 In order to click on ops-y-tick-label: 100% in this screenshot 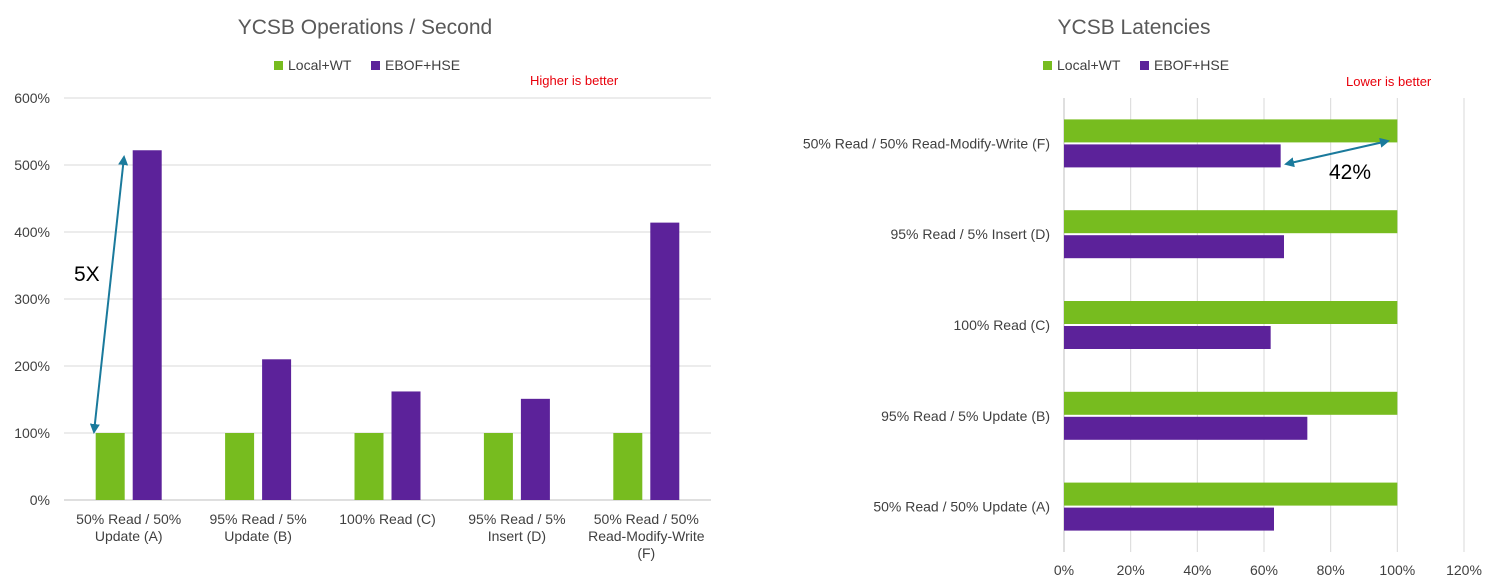, I will do `click(32, 433)`.